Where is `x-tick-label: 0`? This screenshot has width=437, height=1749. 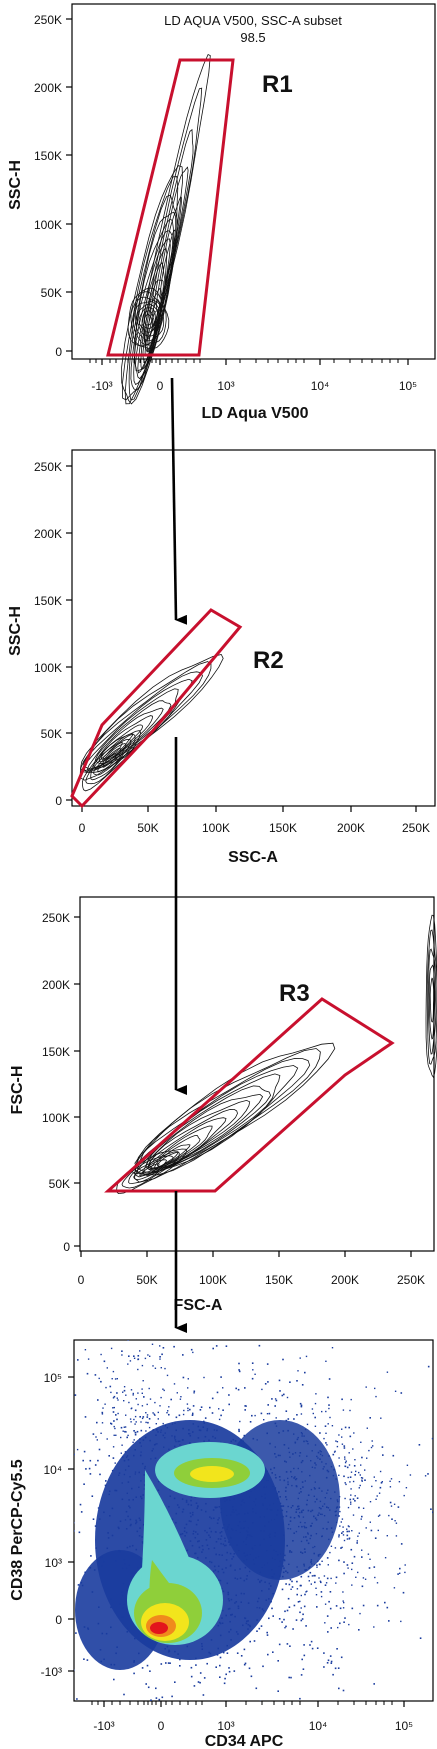 x-tick-label: 0 is located at coordinates (81, 1280).